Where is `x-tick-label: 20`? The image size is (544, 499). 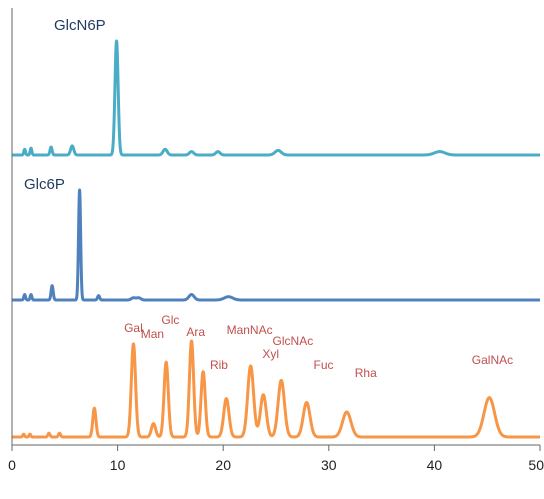 x-tick-label: 20 is located at coordinates (223, 465).